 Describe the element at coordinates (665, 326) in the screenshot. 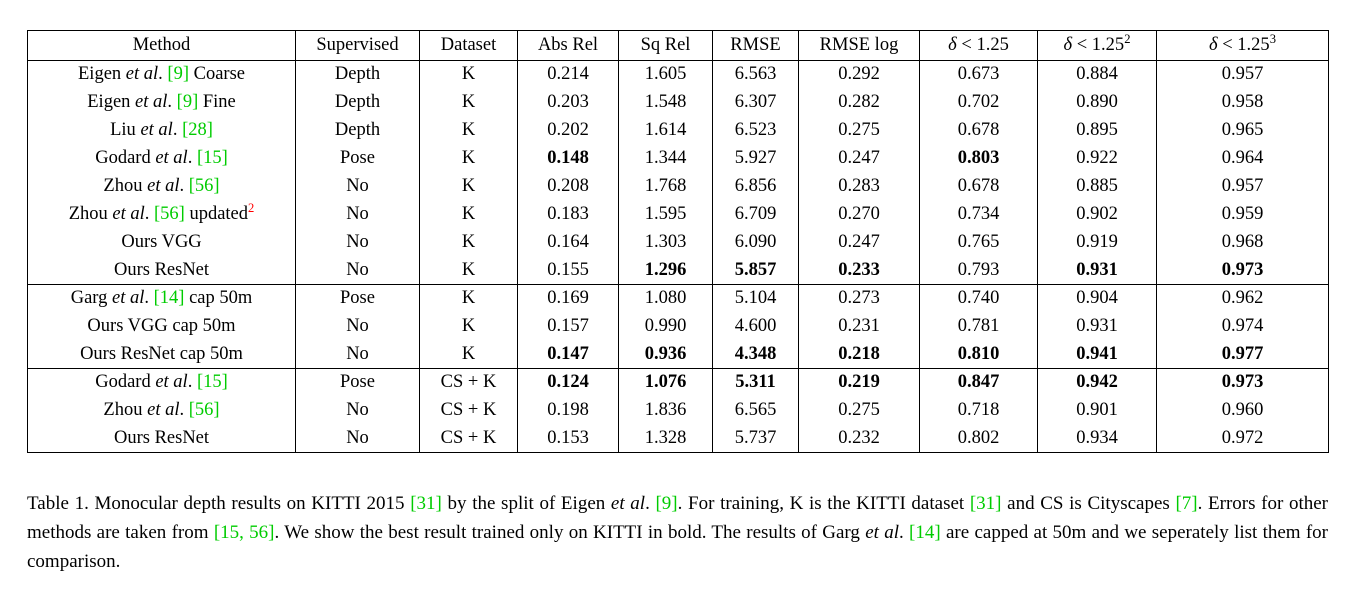

I see `metric-cell: 0.990` at that location.